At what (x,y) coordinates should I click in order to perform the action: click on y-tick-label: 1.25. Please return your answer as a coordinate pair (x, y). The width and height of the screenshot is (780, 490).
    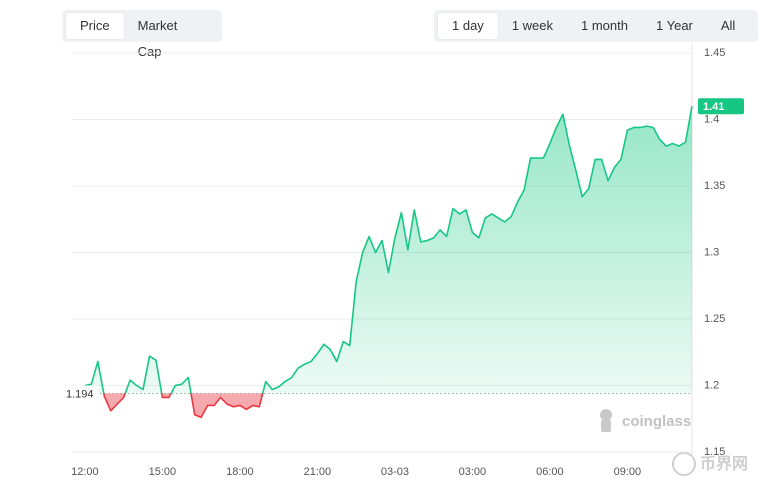
    Looking at the image, I should click on (714, 319).